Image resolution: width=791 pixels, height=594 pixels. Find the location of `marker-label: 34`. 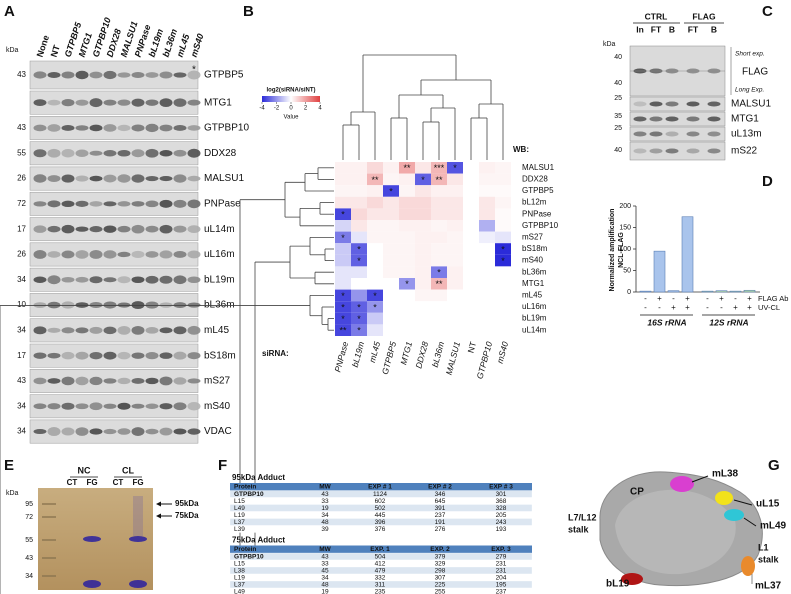

marker-label: 34 is located at coordinates (21, 405).